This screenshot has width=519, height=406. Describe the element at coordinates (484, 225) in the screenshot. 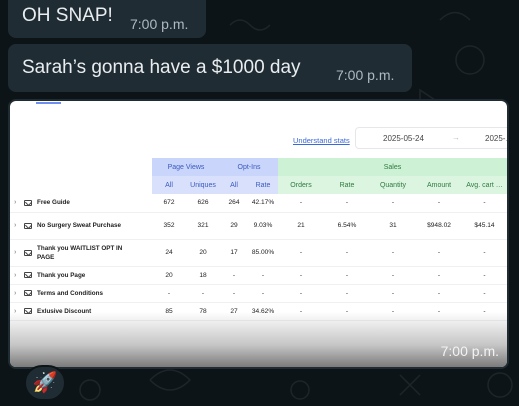

I see `stat-cell: $45.14` at that location.